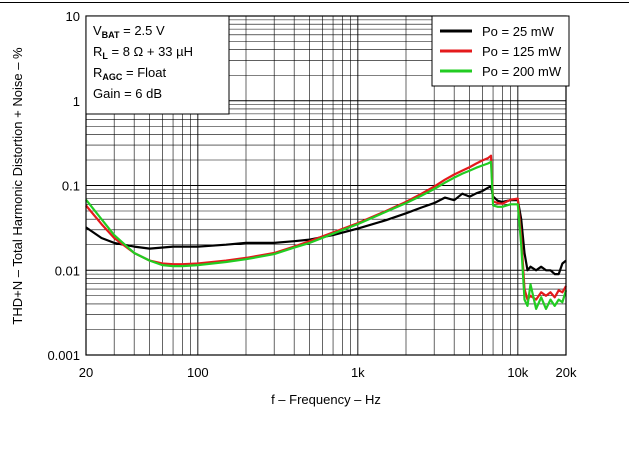  I want to click on x-tick-label: 20, so click(86, 372).